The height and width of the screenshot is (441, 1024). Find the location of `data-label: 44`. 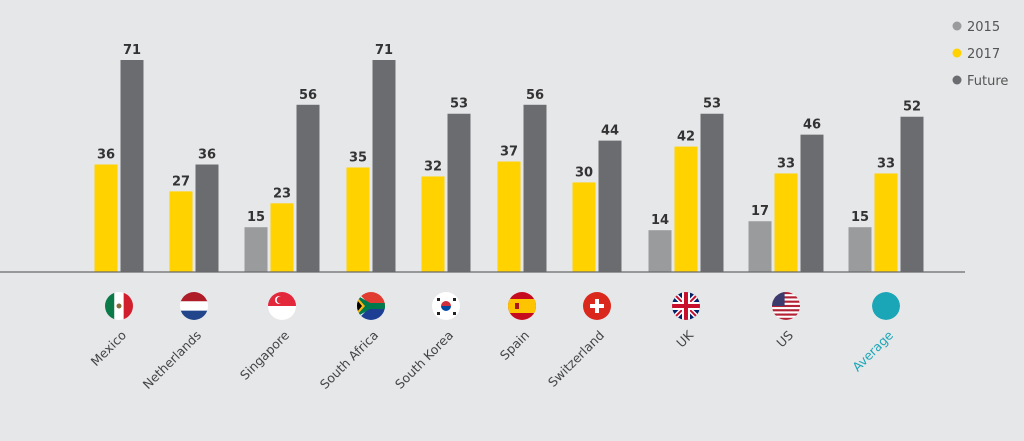

data-label: 44 is located at coordinates (610, 131).